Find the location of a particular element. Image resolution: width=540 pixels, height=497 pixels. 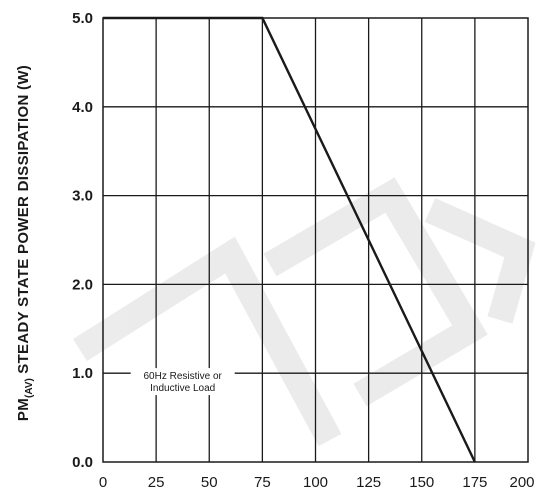

y-axis-label-rest: STEADY STATE POWER DISSIPATION (W) is located at coordinates (23, 221).